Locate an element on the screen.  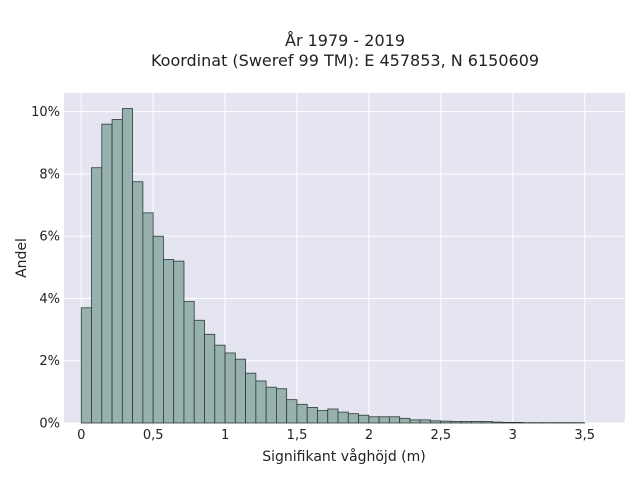
y-tick-label: 4% is located at coordinates (49, 299).